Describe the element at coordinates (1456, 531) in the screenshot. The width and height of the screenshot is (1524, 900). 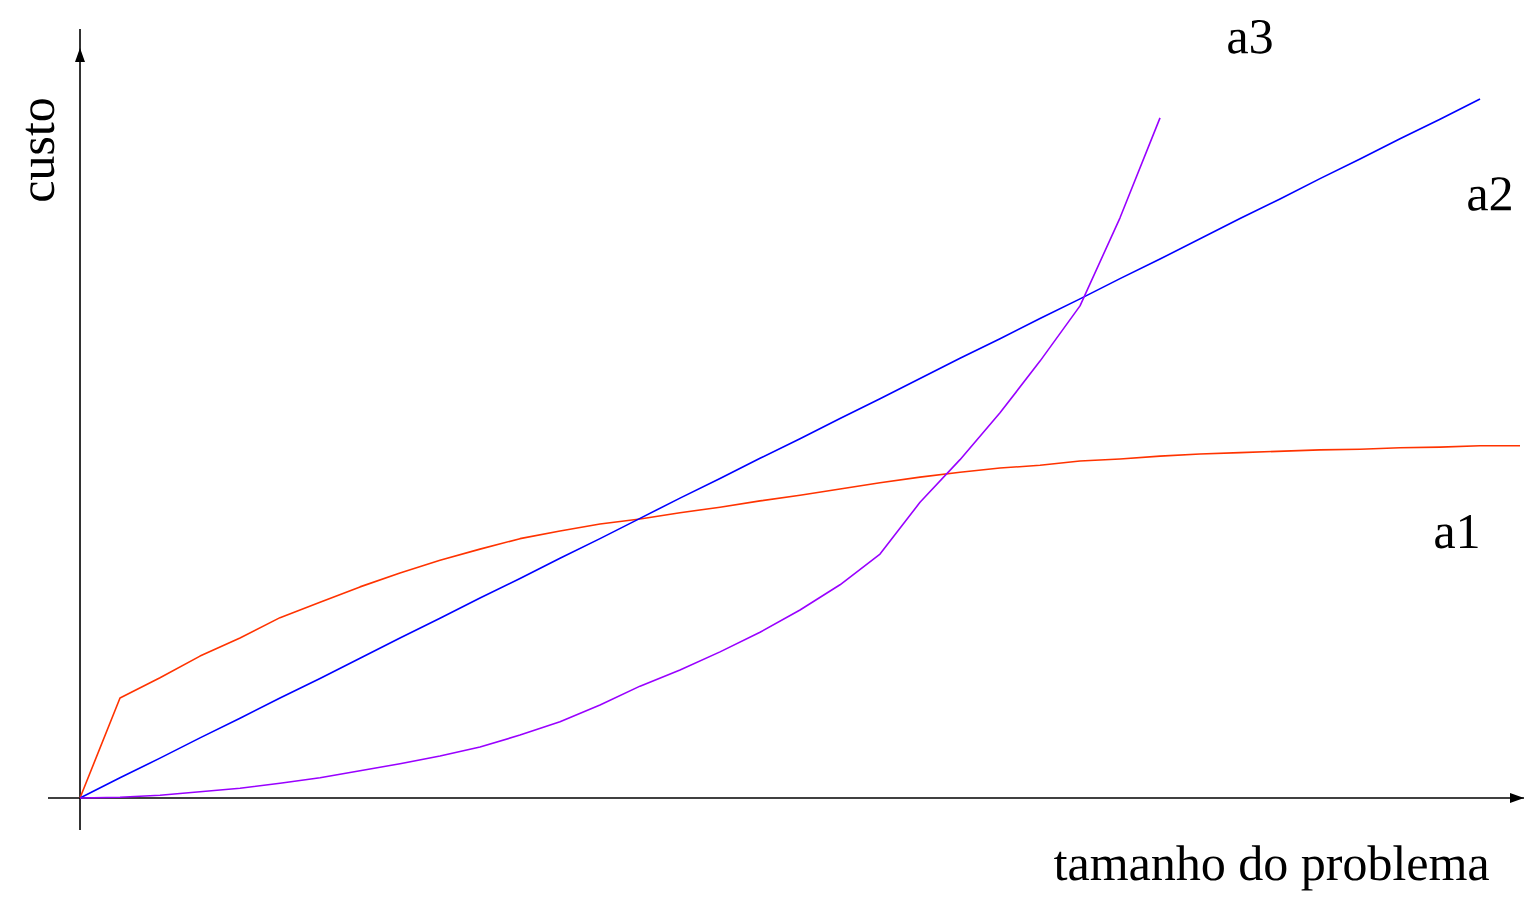
I see `series-label: a1` at that location.